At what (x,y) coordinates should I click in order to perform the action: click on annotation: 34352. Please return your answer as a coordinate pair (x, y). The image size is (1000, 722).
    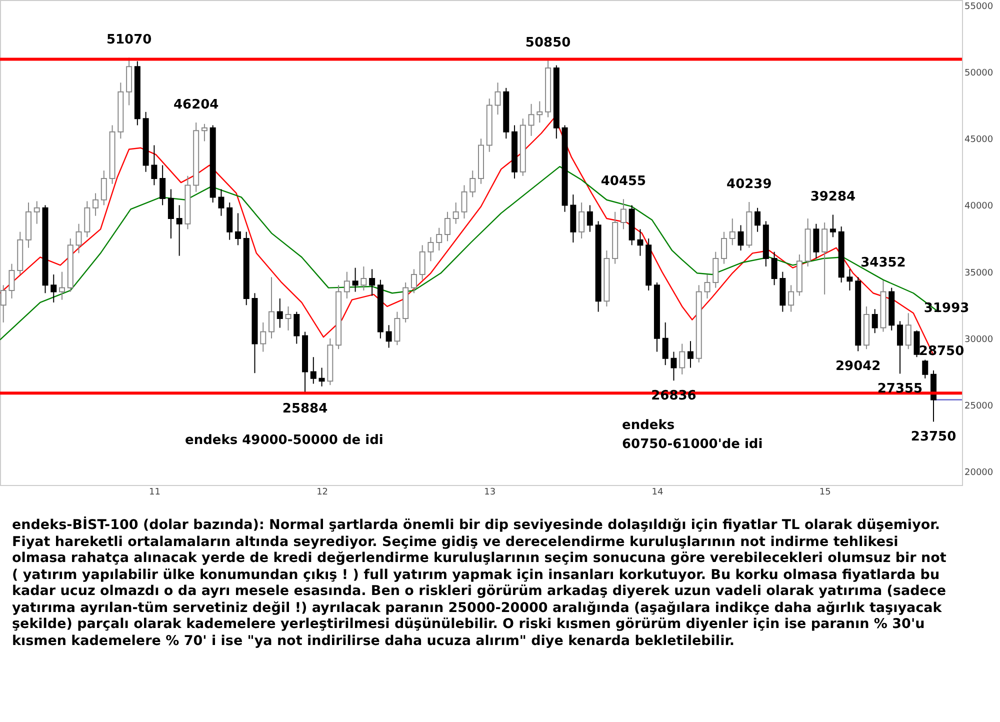
    Looking at the image, I should click on (883, 262).